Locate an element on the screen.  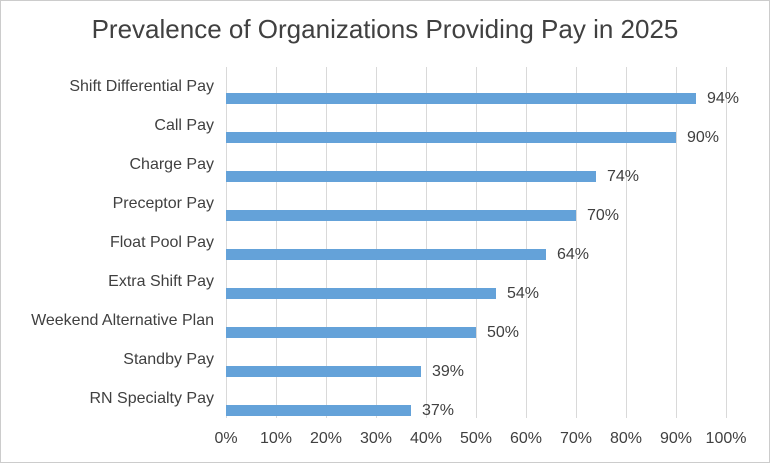
x-tick-label: 10% is located at coordinates (276, 438).